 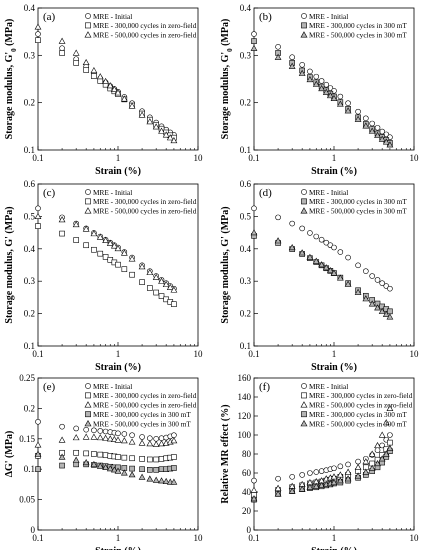 What do you see at coordinates (358, 201) in the screenshot?
I see `legend-entry: MRE - 300,000 cycles in 300 mT` at bounding box center [358, 201].